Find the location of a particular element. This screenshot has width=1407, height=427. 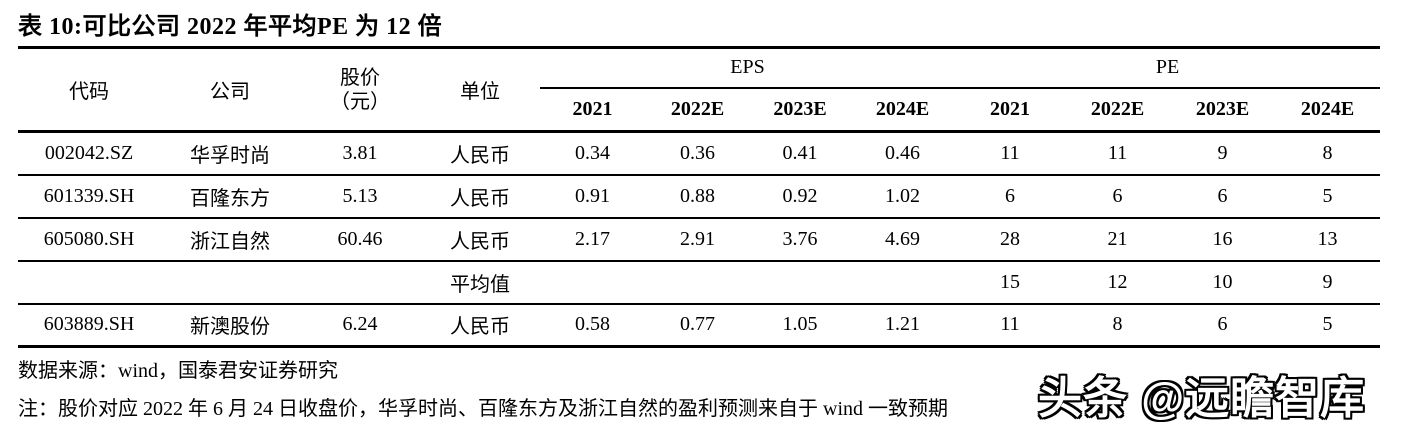

col-group-pe: PE is located at coordinates (1168, 68).